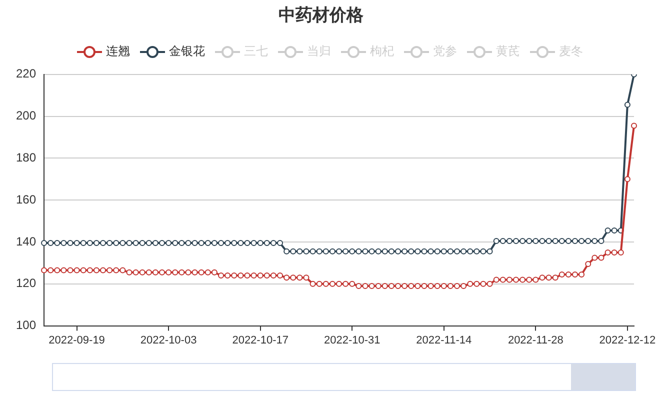  What do you see at coordinates (187, 51) in the screenshot?
I see `legend-label: 金银花` at bounding box center [187, 51].